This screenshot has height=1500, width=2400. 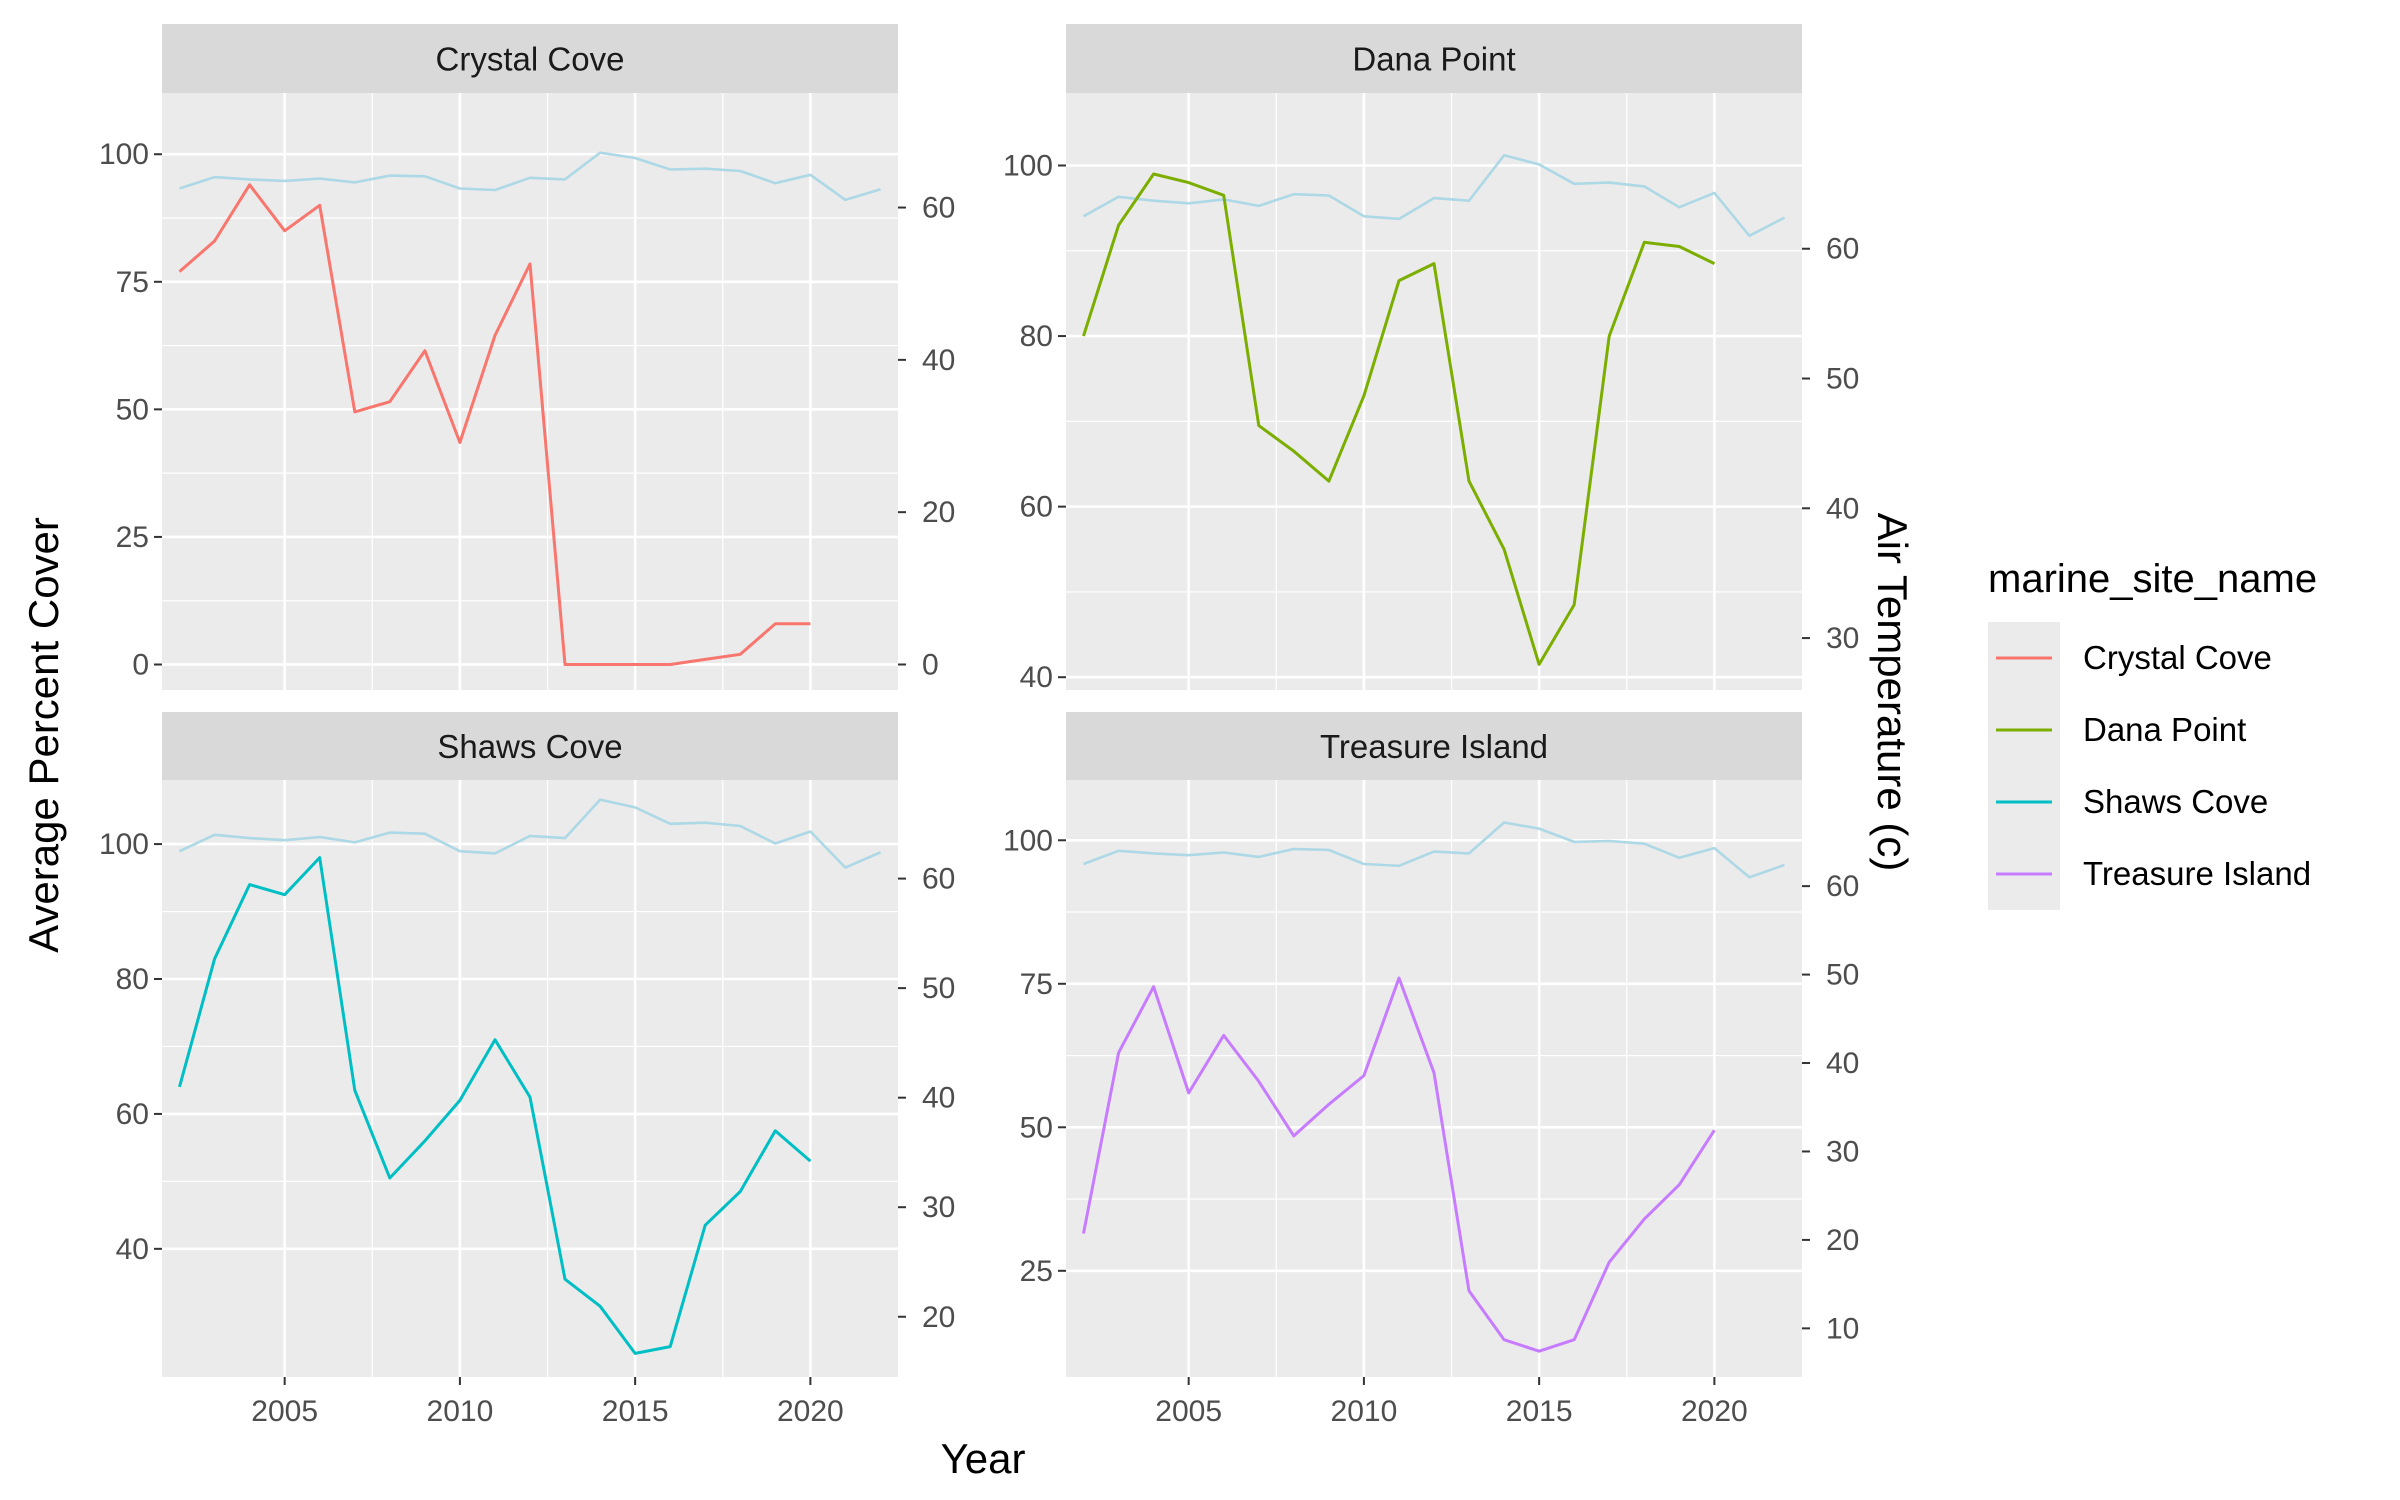 I want to click on y2-axis-title: Air Temperature (c), so click(x=1892, y=692).